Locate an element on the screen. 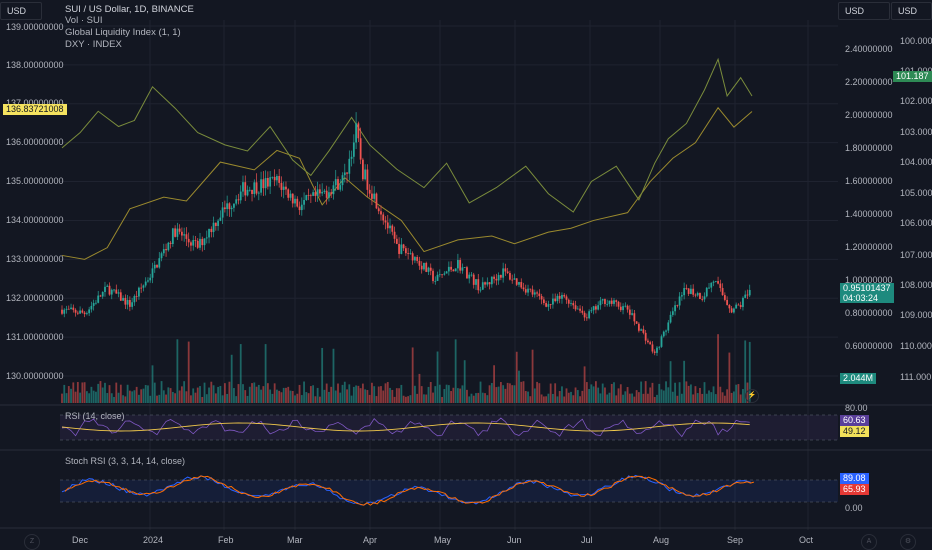  overlay-dxy: DXY · INDEX is located at coordinates (93, 44).